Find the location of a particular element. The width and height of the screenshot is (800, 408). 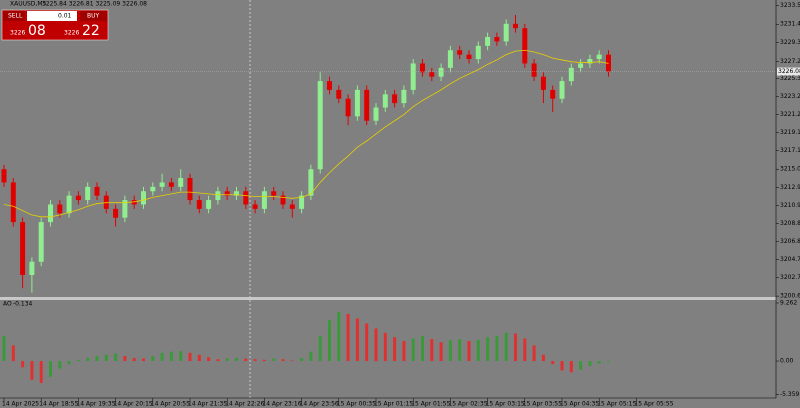

y-tick-label: 3210.90 is located at coordinates (790, 205).